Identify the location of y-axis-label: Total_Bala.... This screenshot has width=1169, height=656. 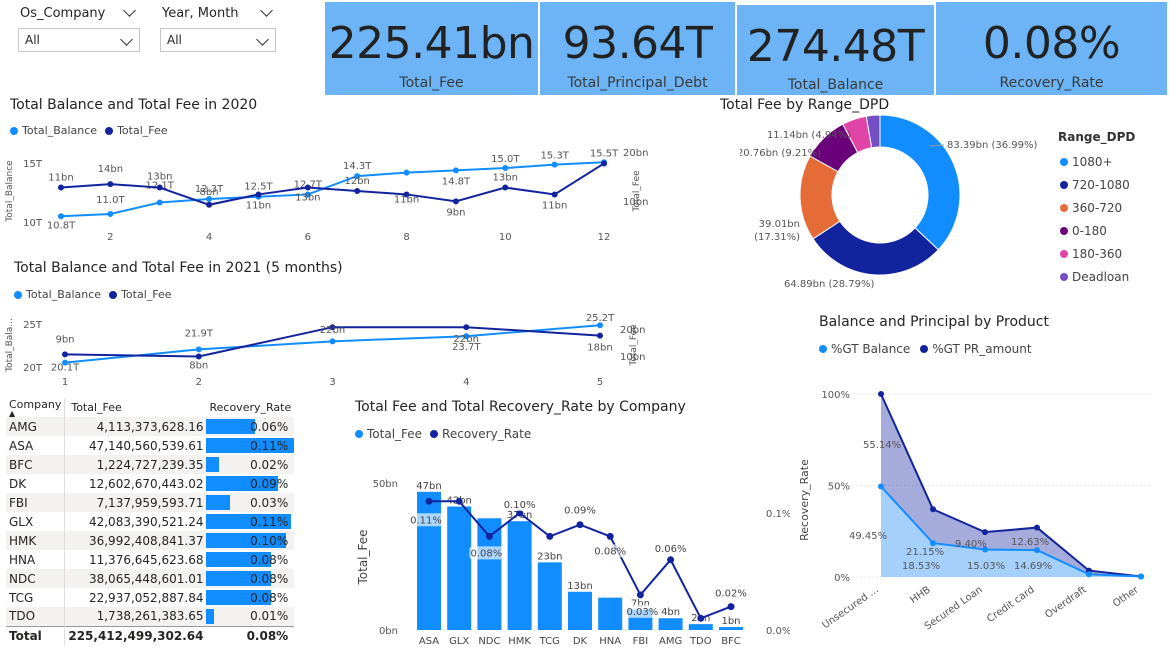
(10, 345).